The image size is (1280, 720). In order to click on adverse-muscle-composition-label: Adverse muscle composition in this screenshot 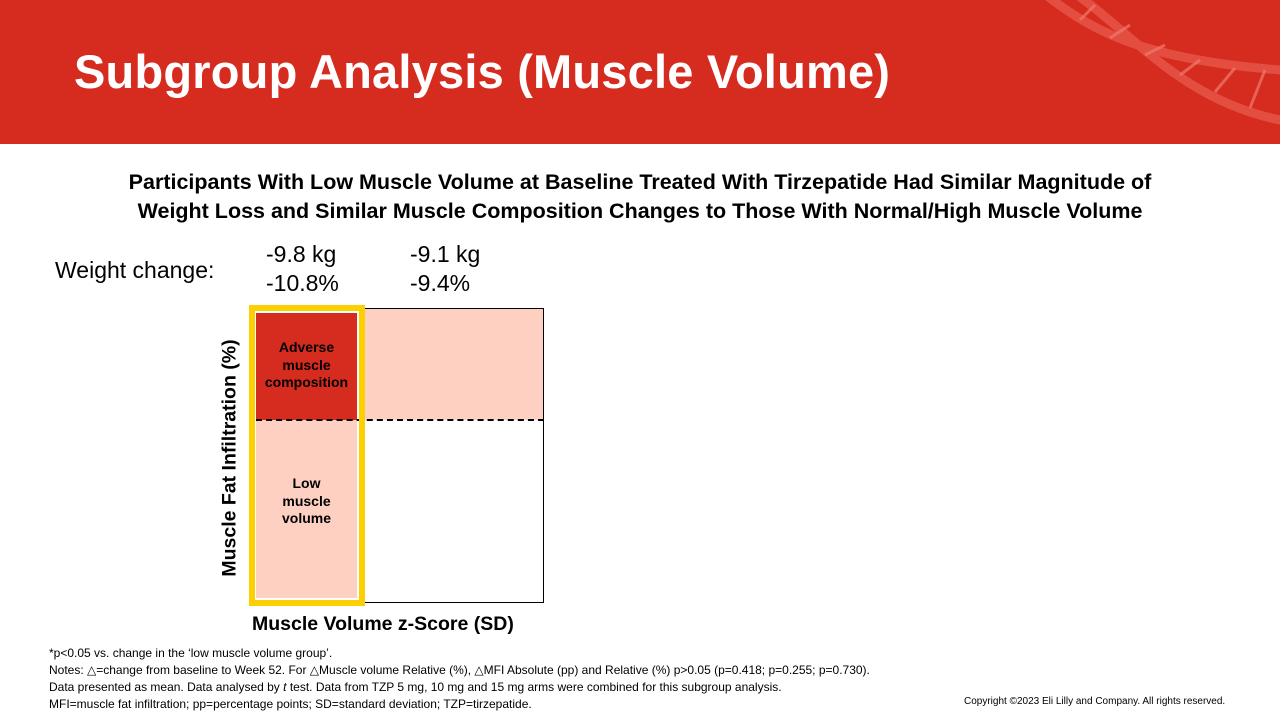, I will do `click(306, 365)`.